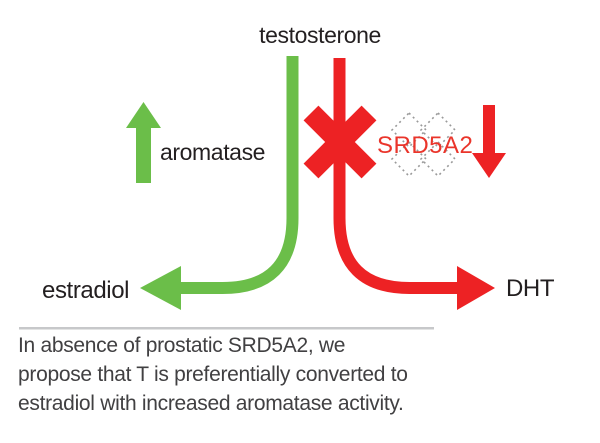 The height and width of the screenshot is (443, 600). Describe the element at coordinates (143, 115) in the screenshot. I see `up-arrow-head` at that location.